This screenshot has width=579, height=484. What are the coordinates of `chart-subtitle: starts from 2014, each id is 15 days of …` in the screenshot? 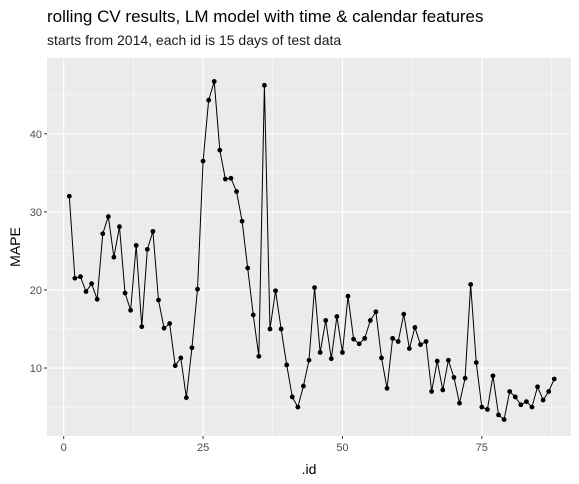 It's located at (194, 40).